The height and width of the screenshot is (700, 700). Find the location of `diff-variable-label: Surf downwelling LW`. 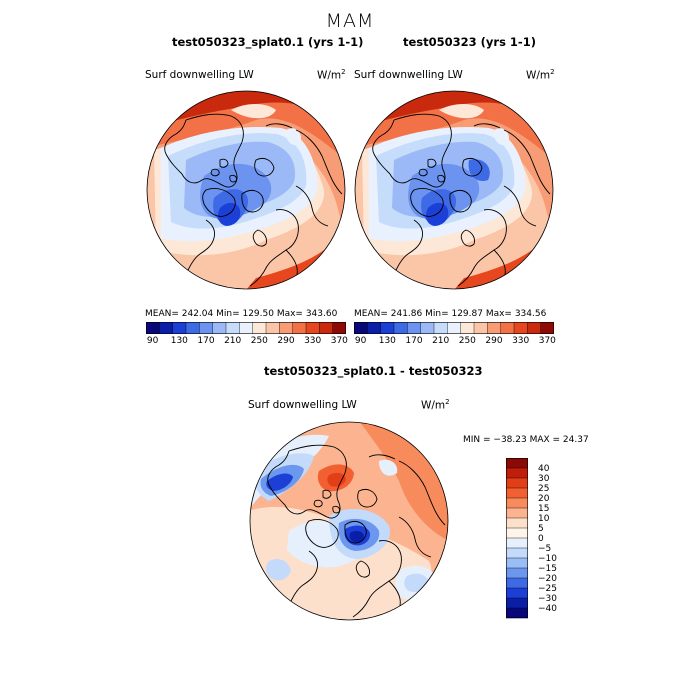

diff-variable-label: Surf downwelling LW is located at coordinates (302, 405).